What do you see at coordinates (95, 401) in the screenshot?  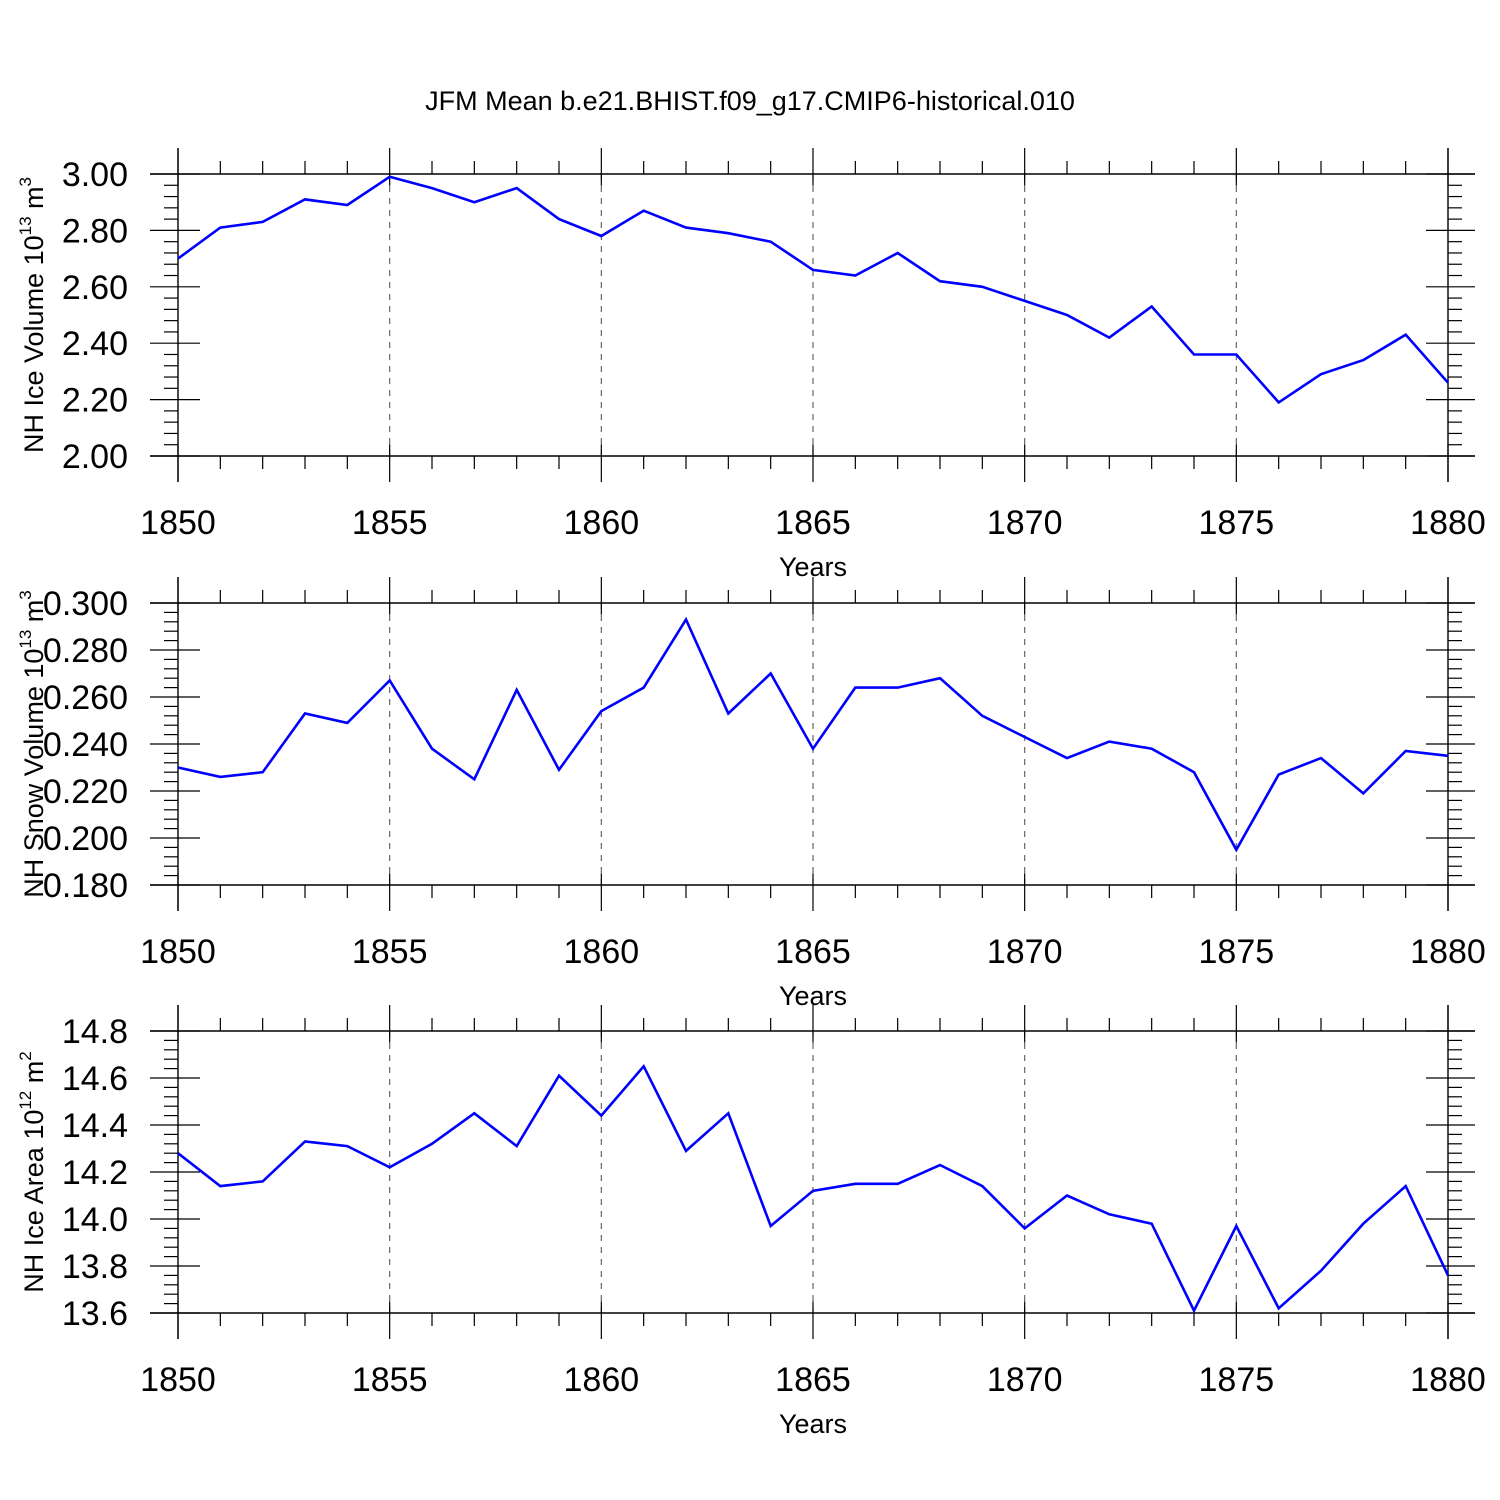 I see `y-tick-label: 2.20` at bounding box center [95, 401].